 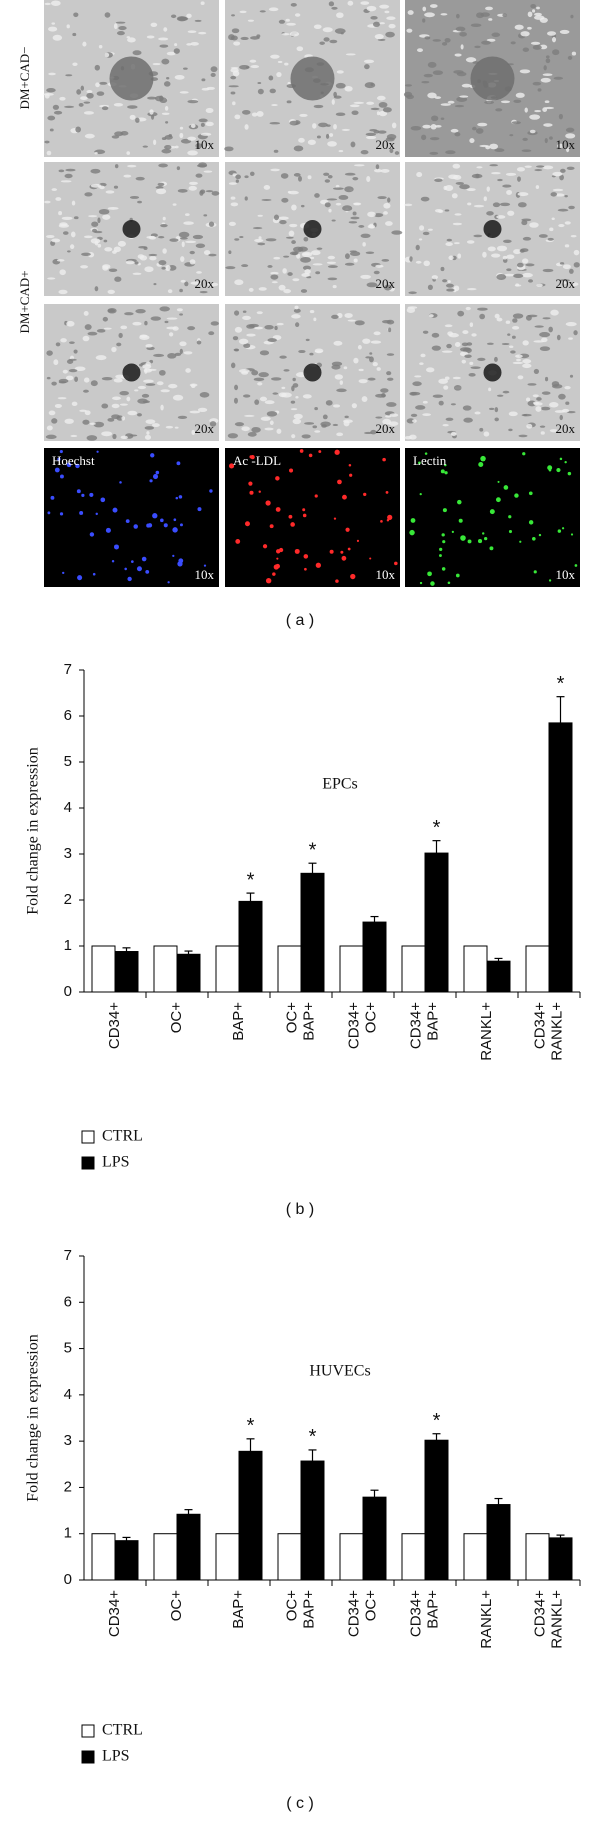 I want to click on x-tick-label: RANKL+, so click(x=556, y=1031).